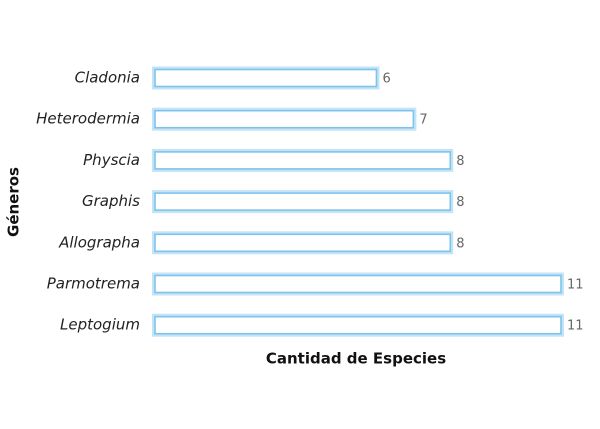  Describe the element at coordinates (100, 325) in the screenshot. I see `y-tick-label: Leptogium` at that location.